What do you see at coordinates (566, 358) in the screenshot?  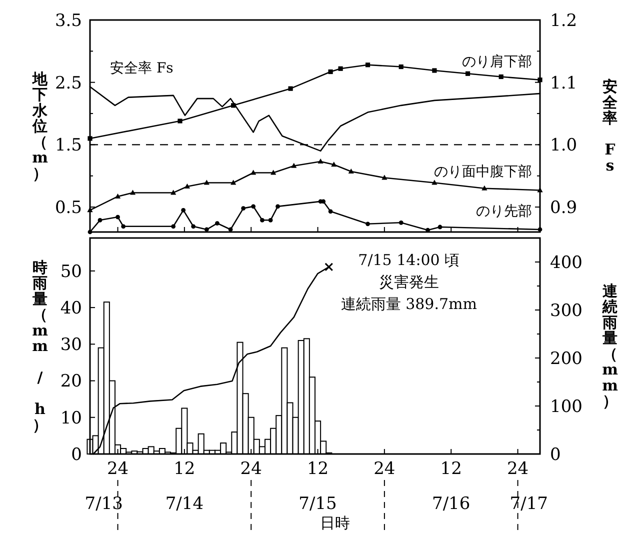 I see `y2-tick-label: 200` at bounding box center [566, 358].